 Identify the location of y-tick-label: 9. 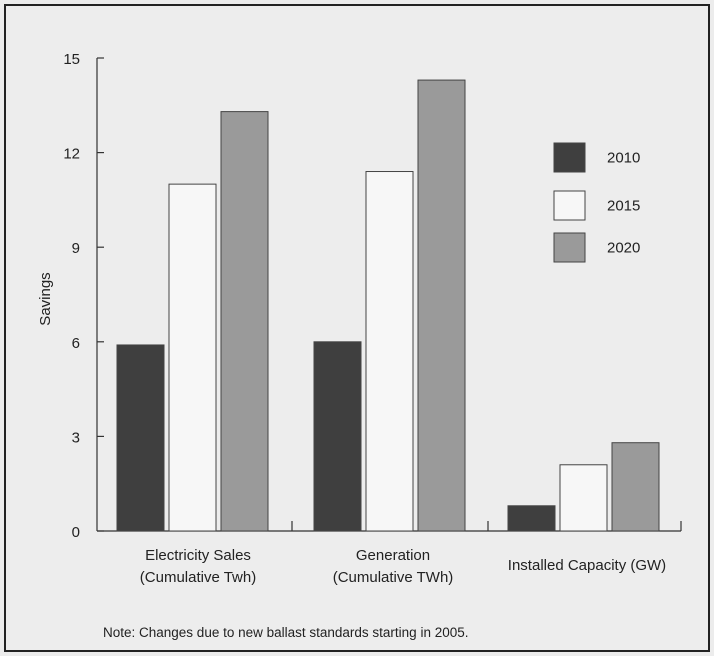
(76, 248).